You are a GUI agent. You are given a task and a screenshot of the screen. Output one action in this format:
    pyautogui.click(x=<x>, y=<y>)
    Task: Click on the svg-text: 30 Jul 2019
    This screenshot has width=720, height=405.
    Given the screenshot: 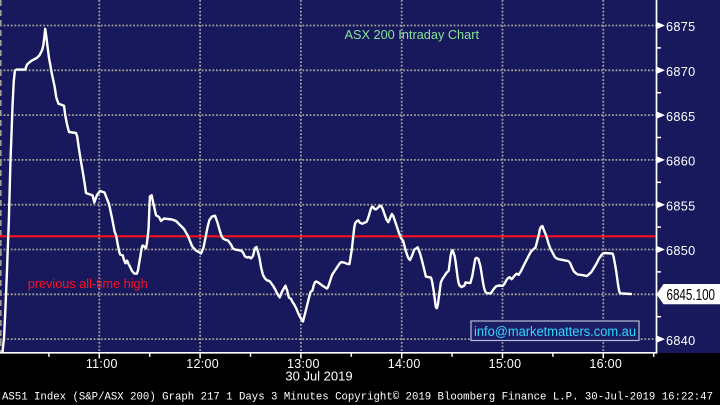 What is the action you would take?
    pyautogui.click(x=318, y=376)
    